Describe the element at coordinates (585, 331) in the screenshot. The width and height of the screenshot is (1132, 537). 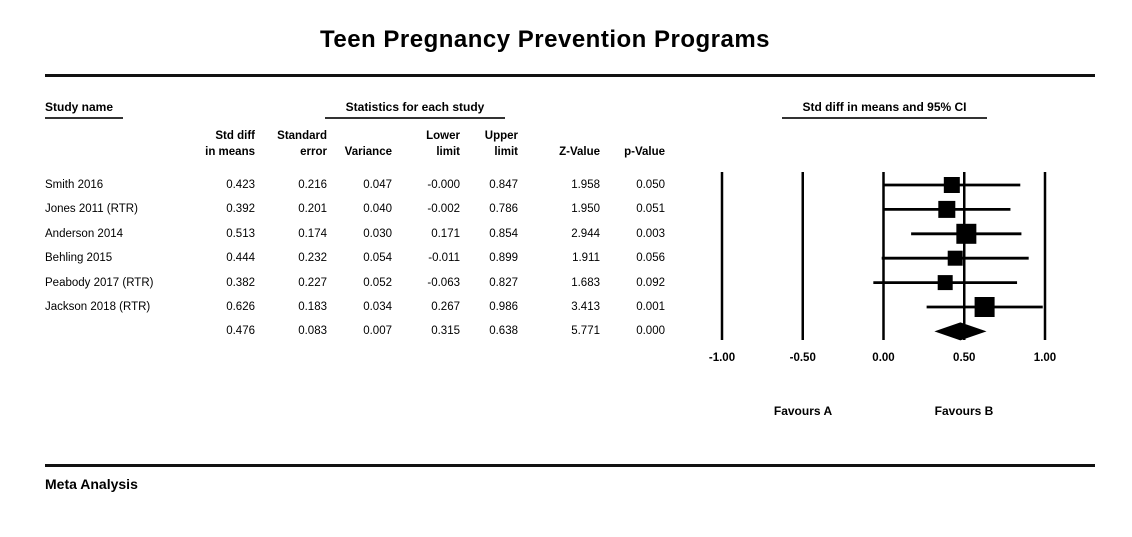
I see `stat-value: 5.771` at that location.